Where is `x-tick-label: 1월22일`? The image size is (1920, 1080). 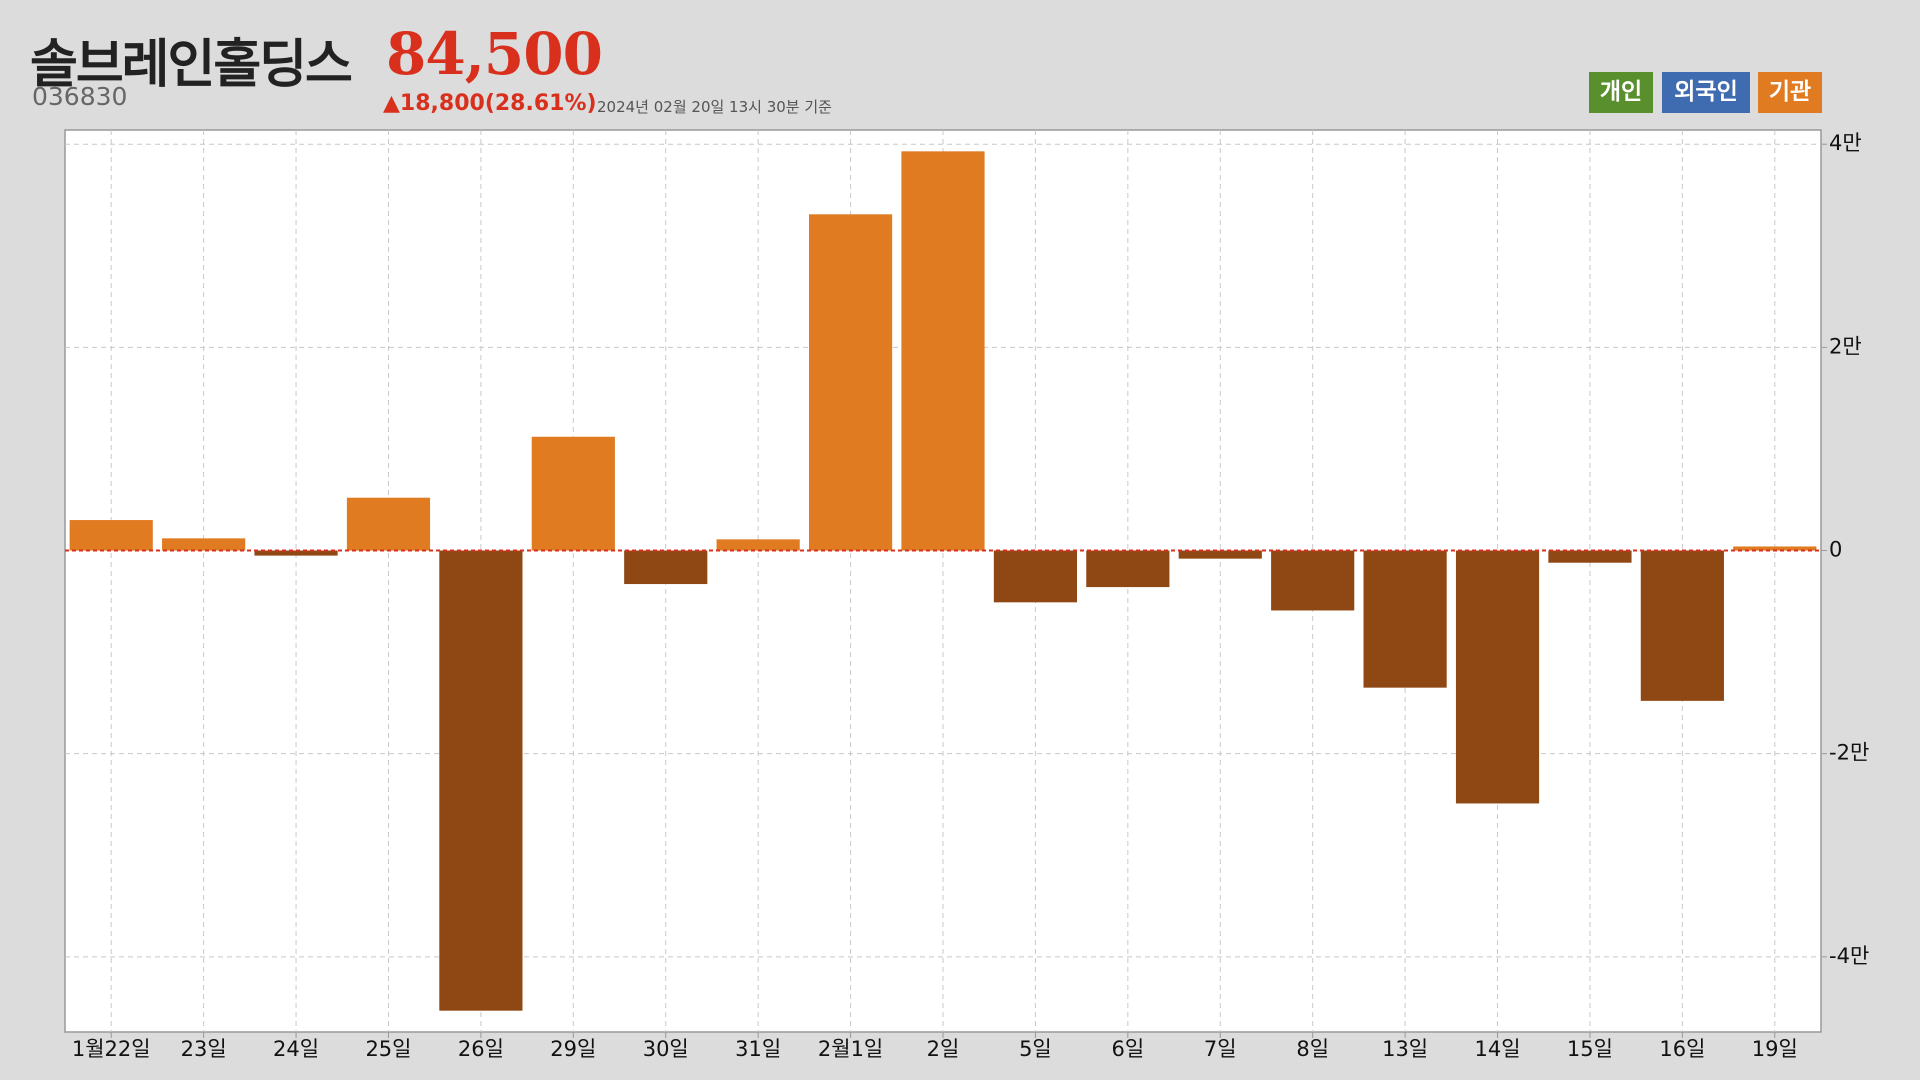
x-tick-label: 1월22일 is located at coordinates (111, 1049).